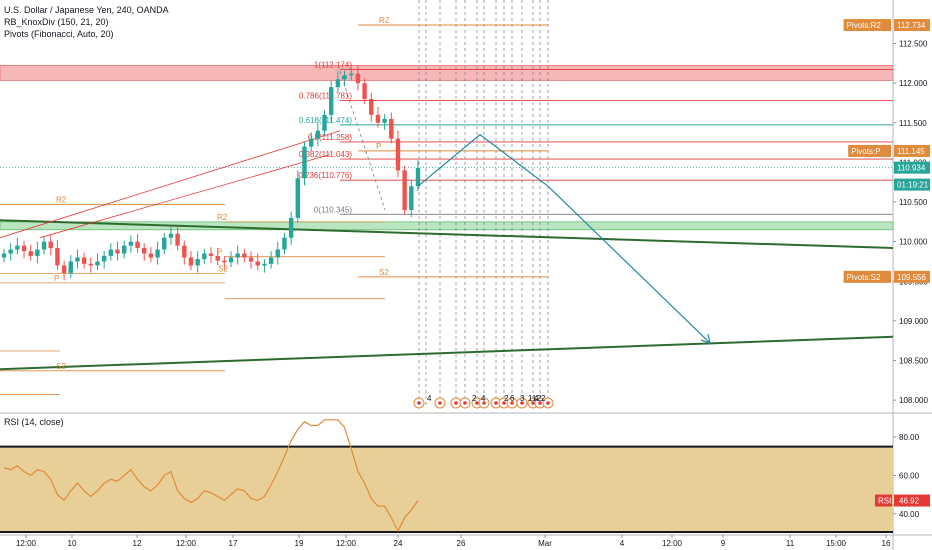  I want to click on fib-label: 0.382(111.043), so click(325, 154).